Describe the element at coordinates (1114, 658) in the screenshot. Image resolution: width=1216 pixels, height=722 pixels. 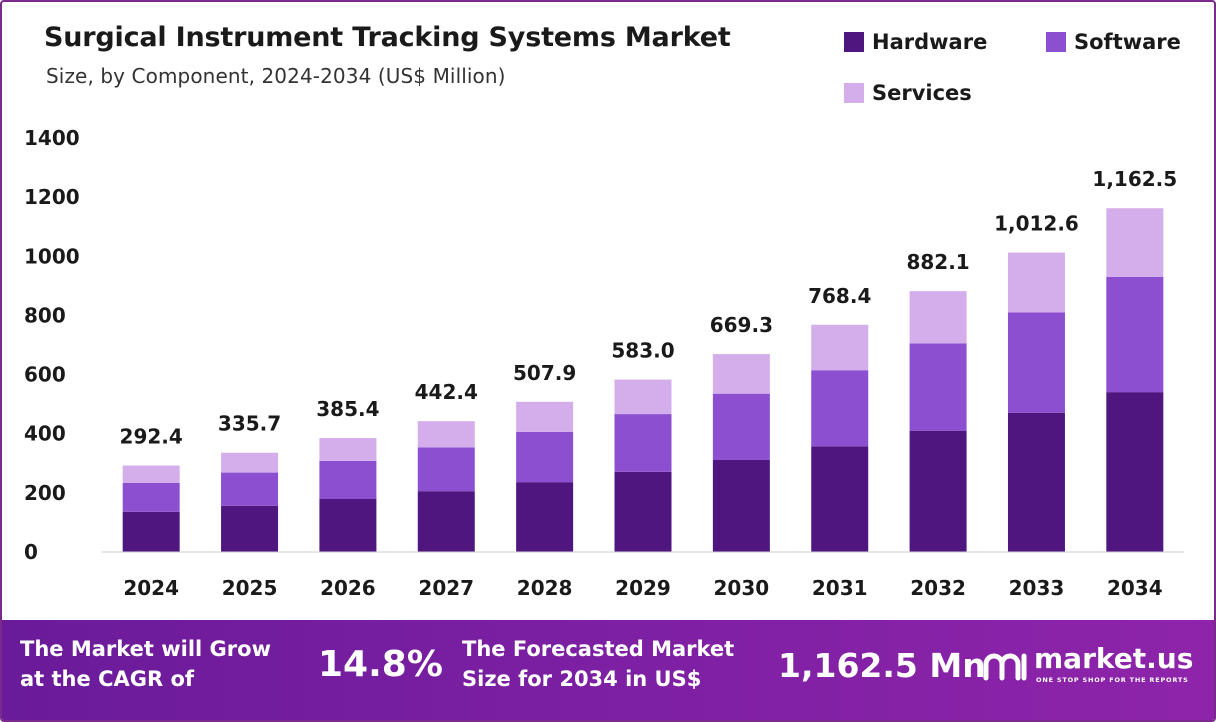
I see `brand-name: market.us` at that location.